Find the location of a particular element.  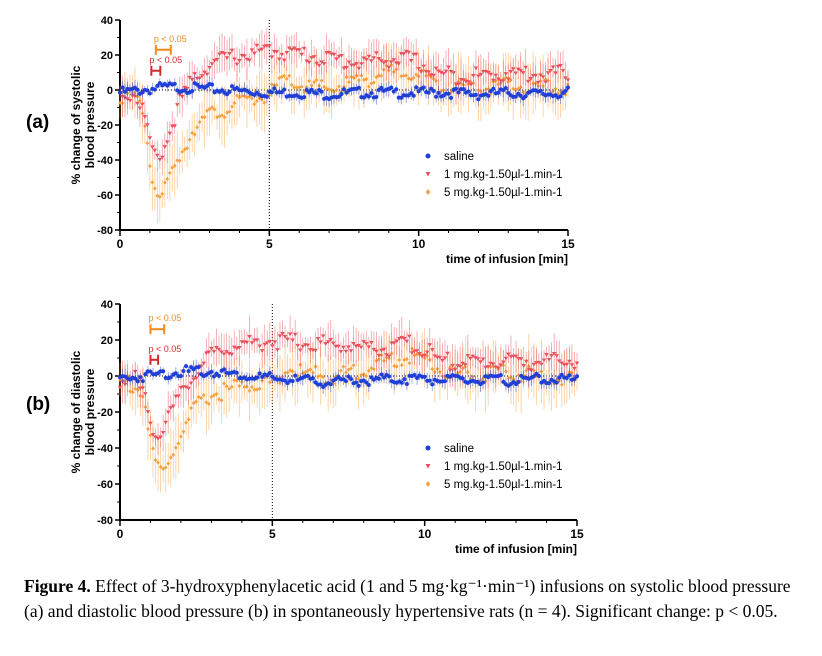

legend-item: 5 mg.kg-1.50µl-1.min-1 is located at coordinates (493, 485).